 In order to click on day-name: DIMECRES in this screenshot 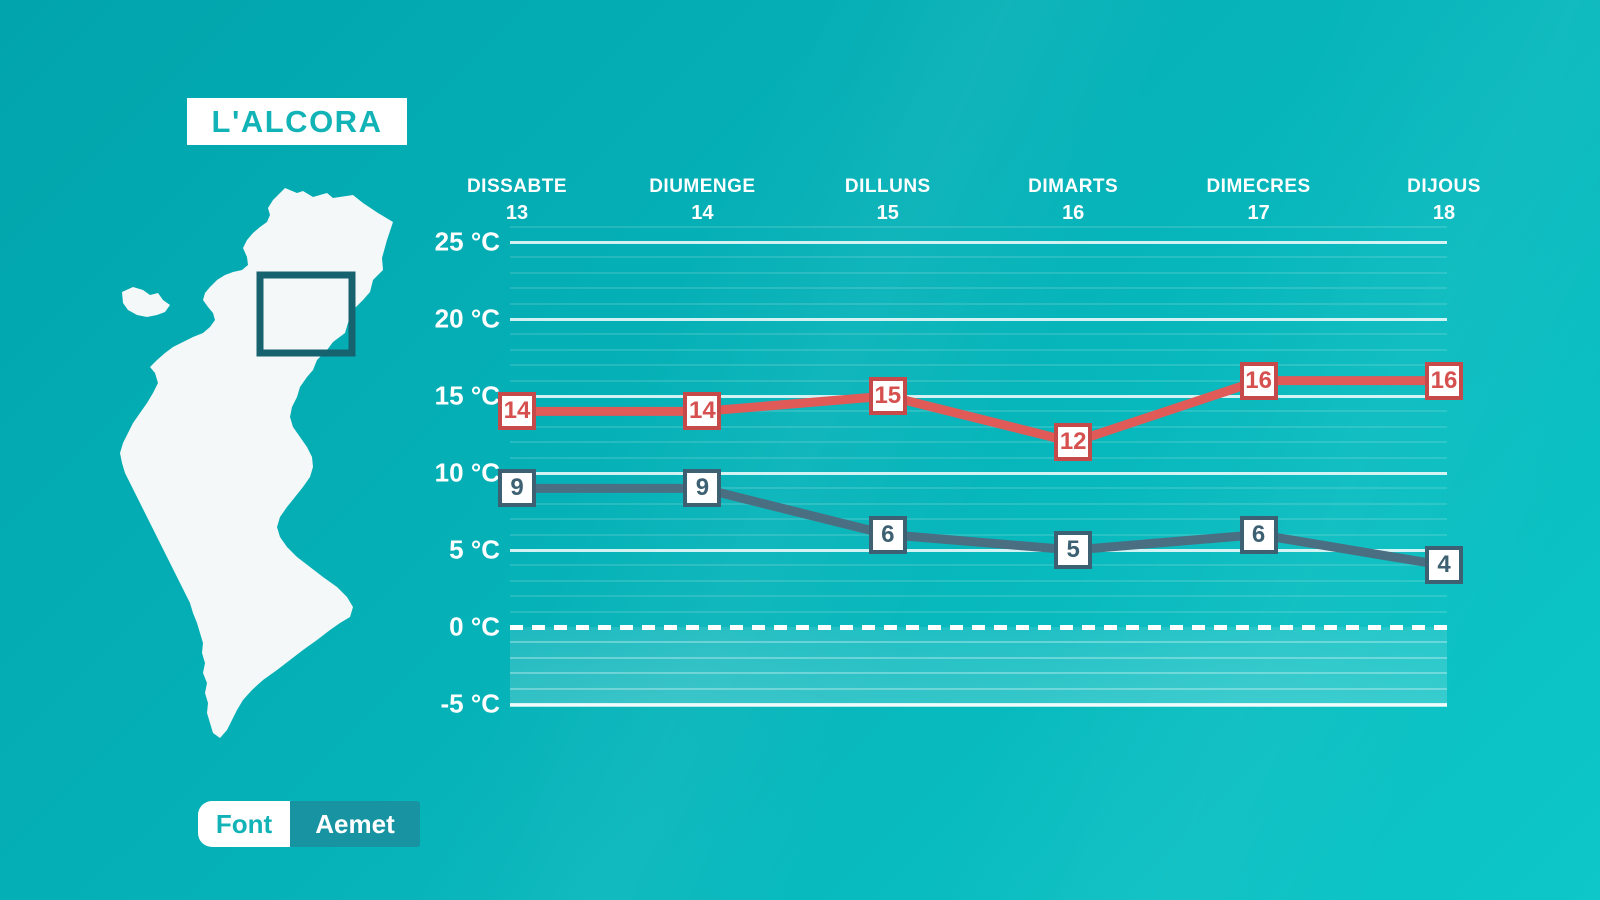, I will do `click(1258, 186)`.